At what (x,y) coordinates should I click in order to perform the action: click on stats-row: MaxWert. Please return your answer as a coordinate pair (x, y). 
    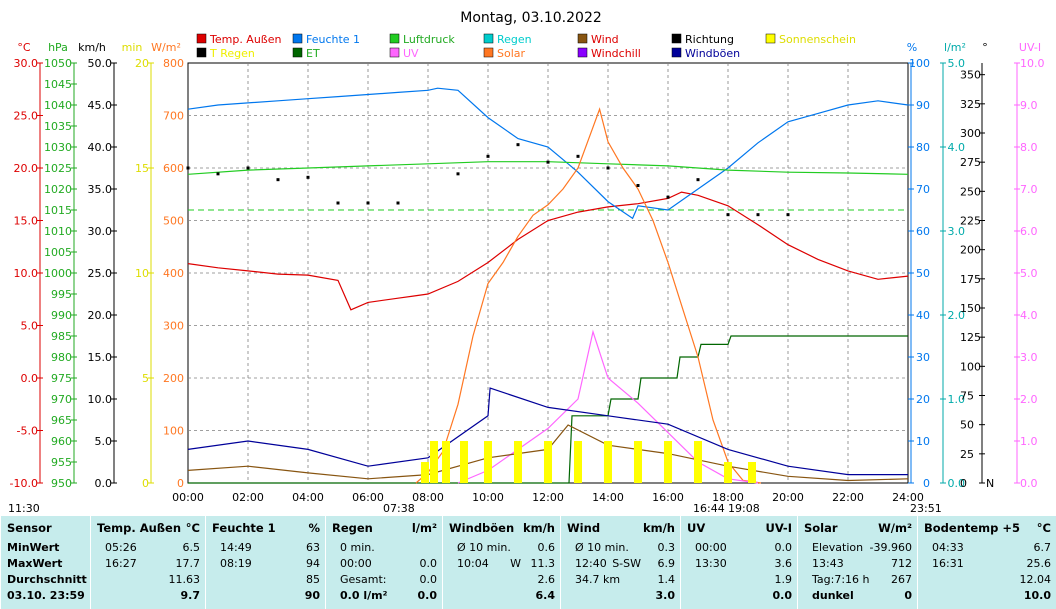
    Looking at the image, I should click on (46, 564).